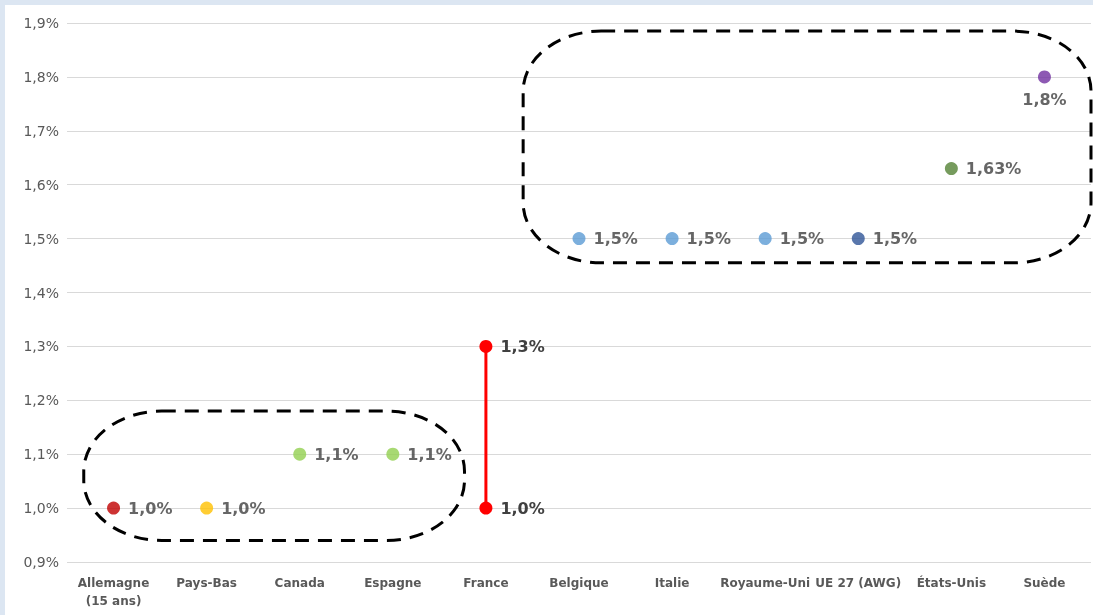 The width and height of the screenshot is (1093, 615). Describe the element at coordinates (41, 76) in the screenshot. I see `y-tick-label: 1,8%` at that location.